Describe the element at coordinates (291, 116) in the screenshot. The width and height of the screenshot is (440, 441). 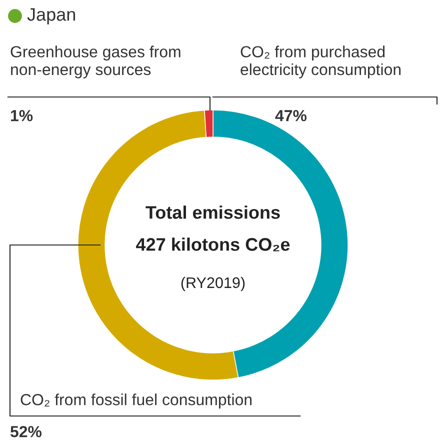
I see `data-label: 47%` at that location.